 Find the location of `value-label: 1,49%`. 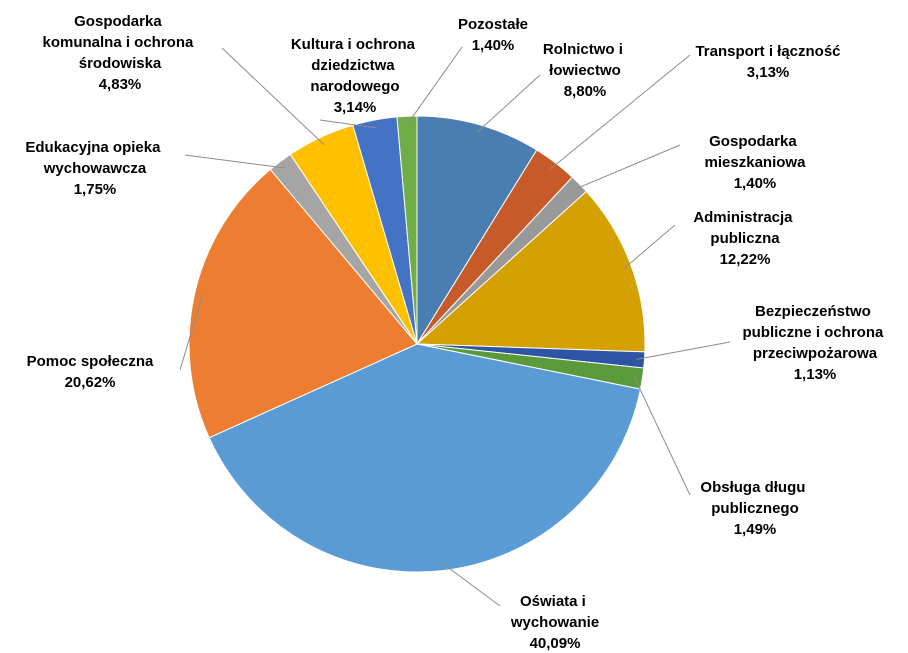

value-label: 1,49% is located at coordinates (755, 529).